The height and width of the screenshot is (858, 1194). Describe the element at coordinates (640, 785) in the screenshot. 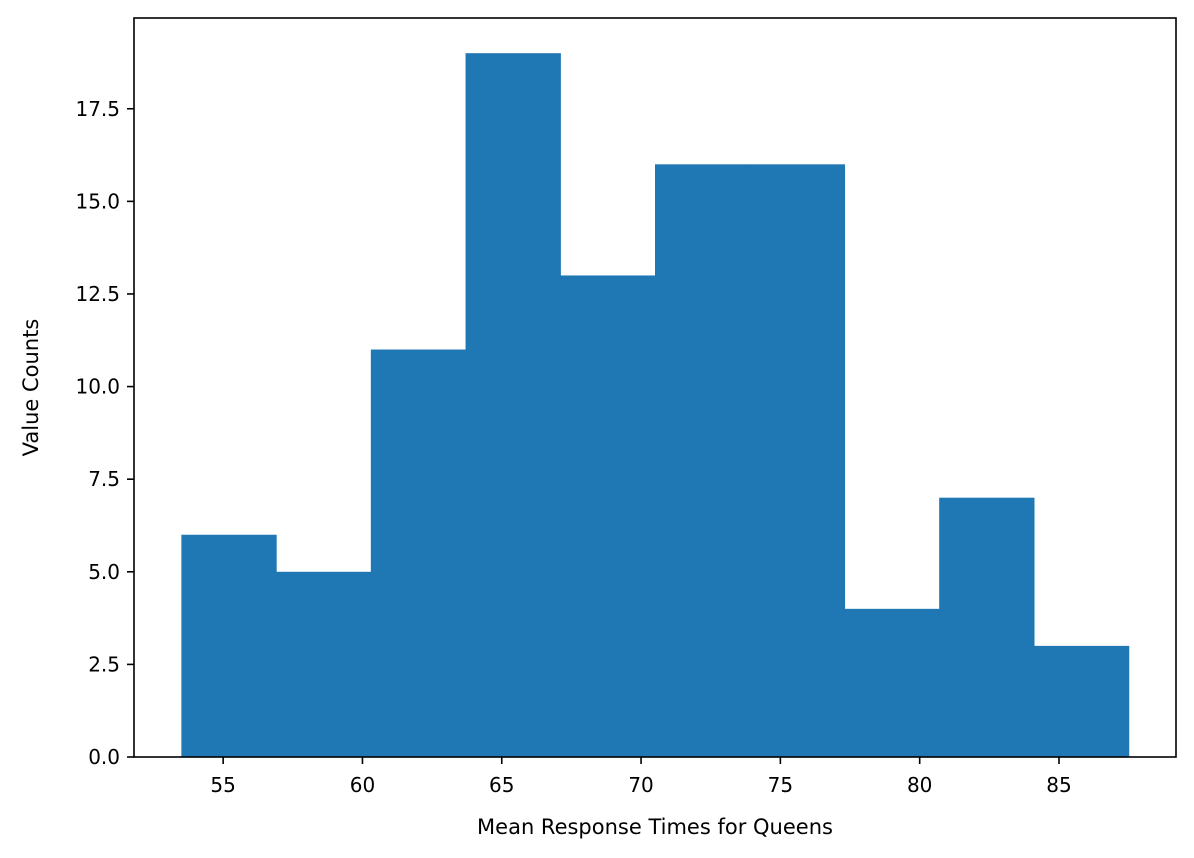

I see `x-tick-label: 70` at that location.